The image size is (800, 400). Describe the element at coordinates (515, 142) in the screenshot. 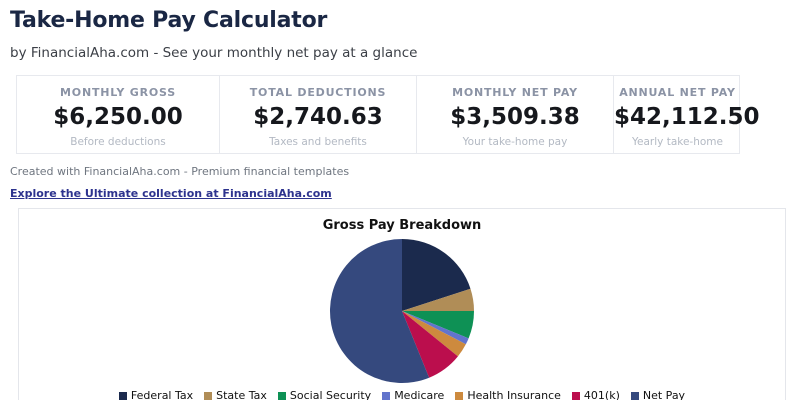

I see `stat-sublabel: Your take-home pay` at that location.